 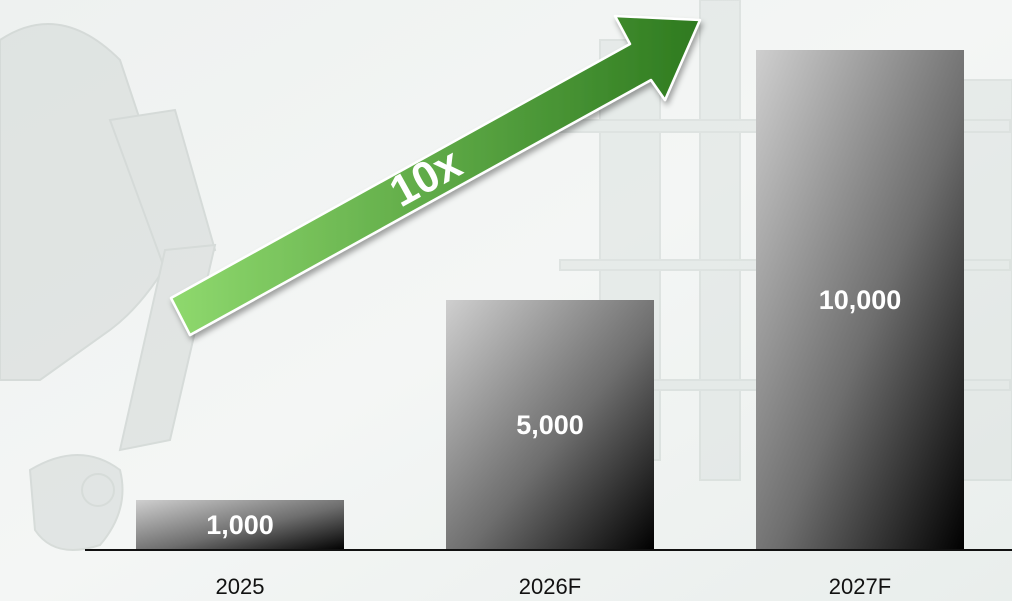 I want to click on x-tick-label: 2026F, so click(x=550, y=586).